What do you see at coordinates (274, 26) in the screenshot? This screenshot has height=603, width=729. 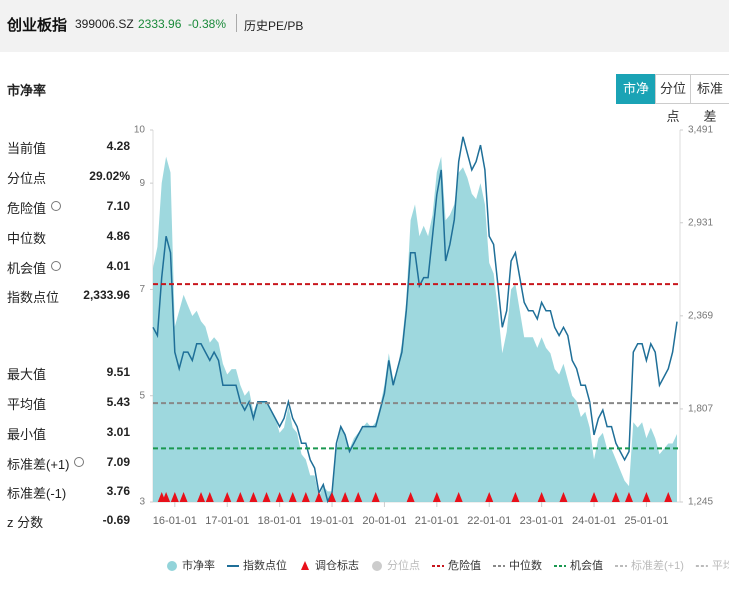 I see `history-link: 历史PE/PB` at bounding box center [274, 26].